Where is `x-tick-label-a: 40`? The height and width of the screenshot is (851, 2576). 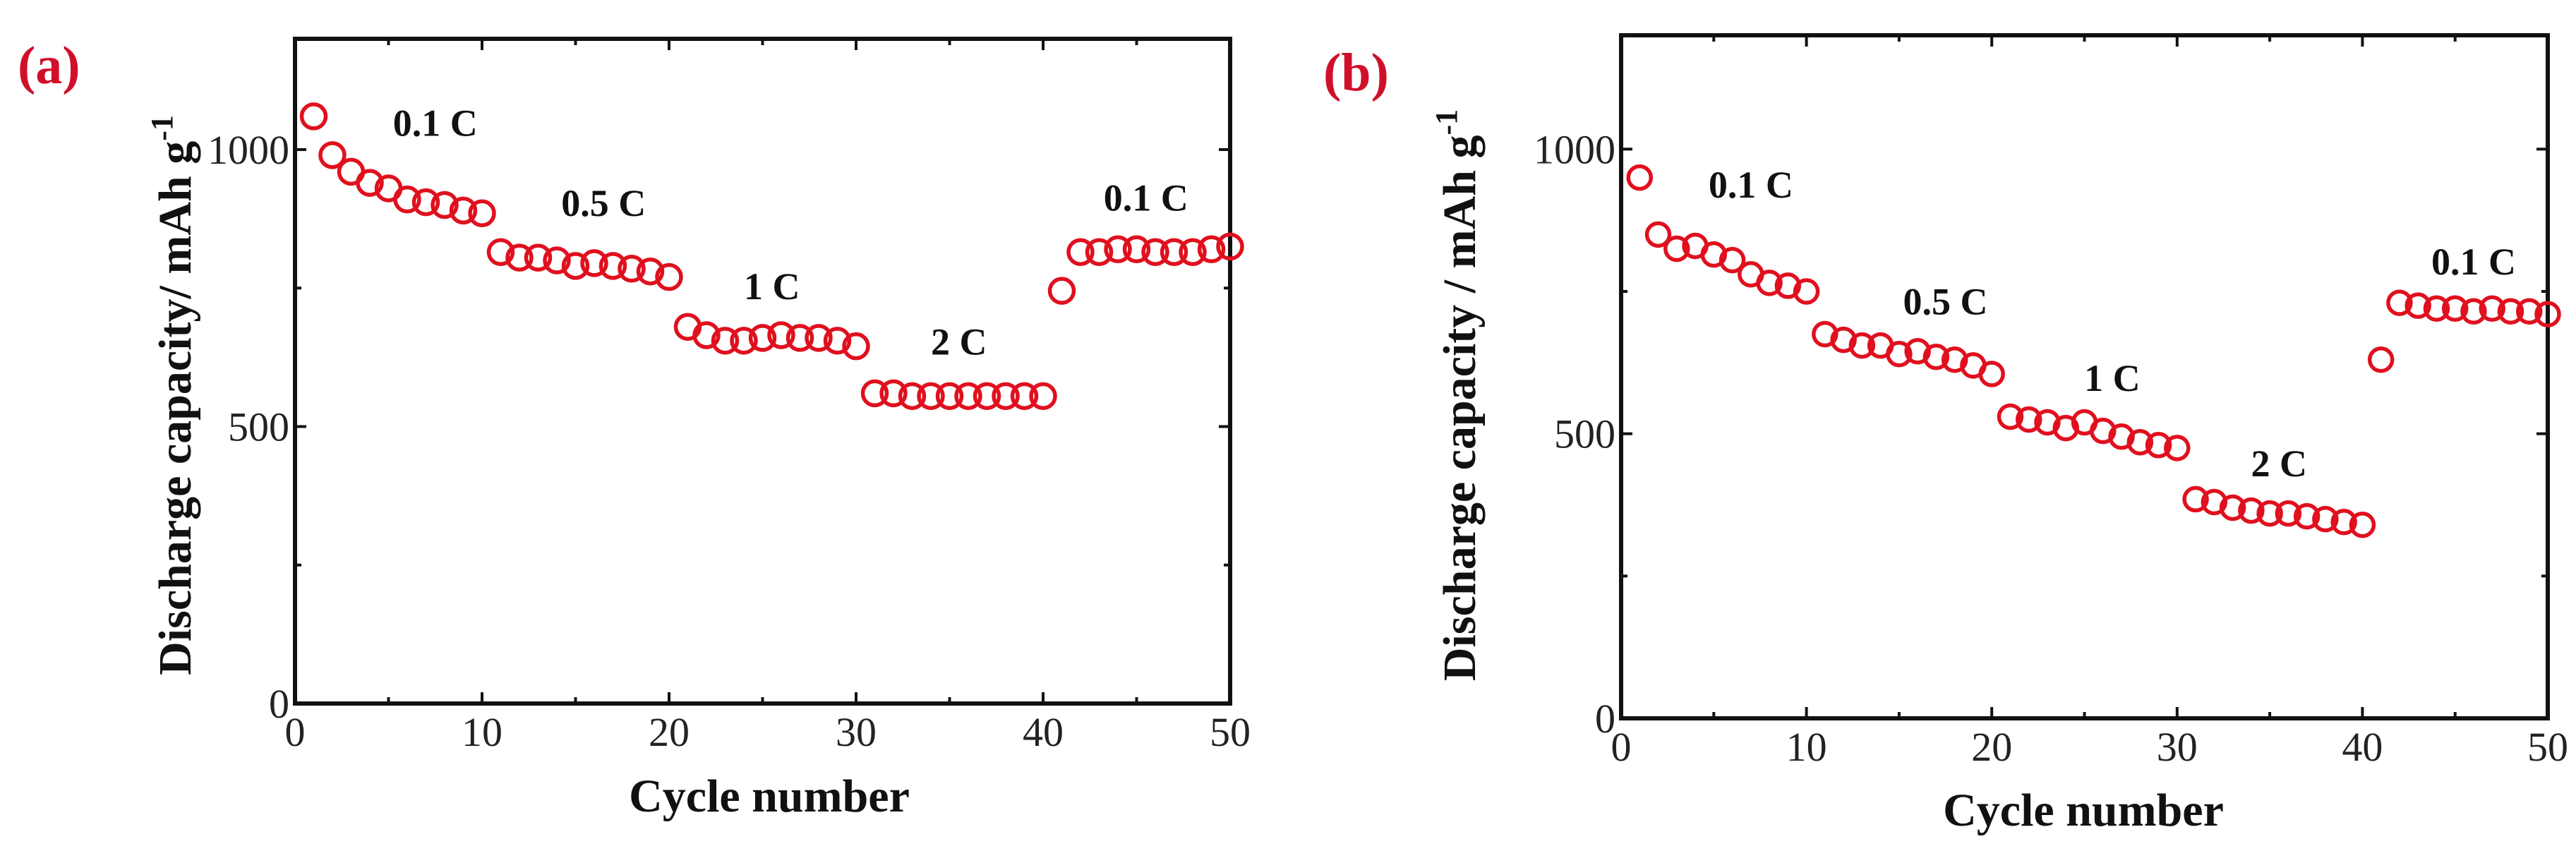 x-tick-label-a: 40 is located at coordinates (1043, 732).